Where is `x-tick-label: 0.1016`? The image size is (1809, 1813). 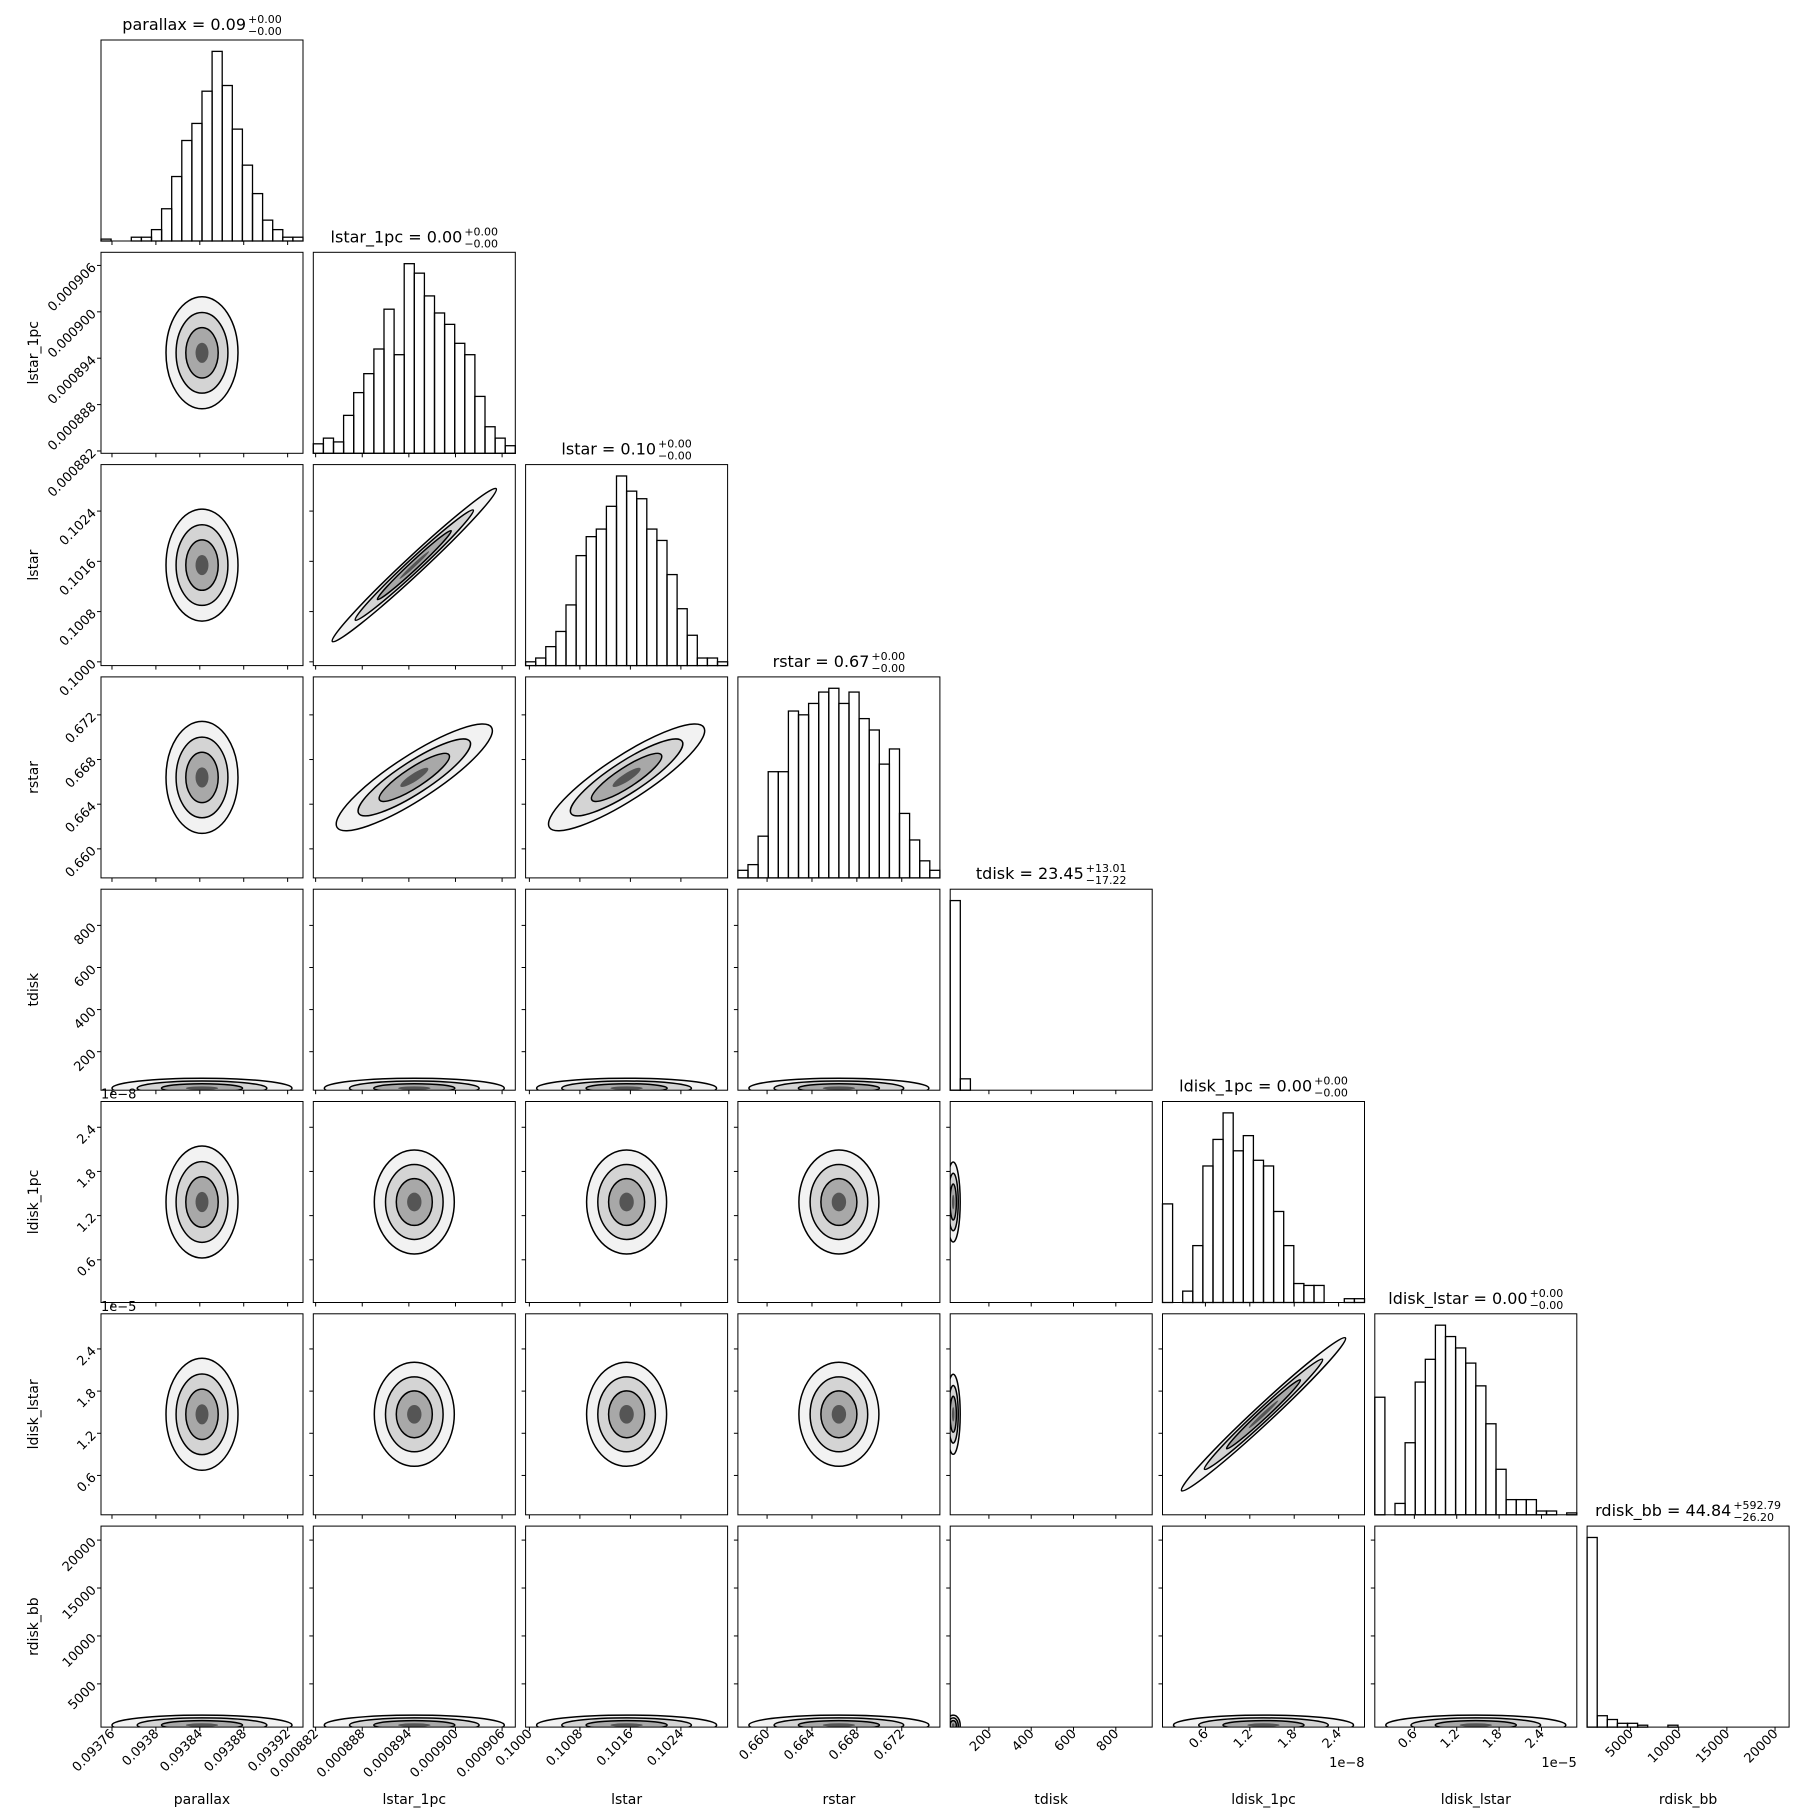
x-tick-label: 0.1016 is located at coordinates (615, 1748).